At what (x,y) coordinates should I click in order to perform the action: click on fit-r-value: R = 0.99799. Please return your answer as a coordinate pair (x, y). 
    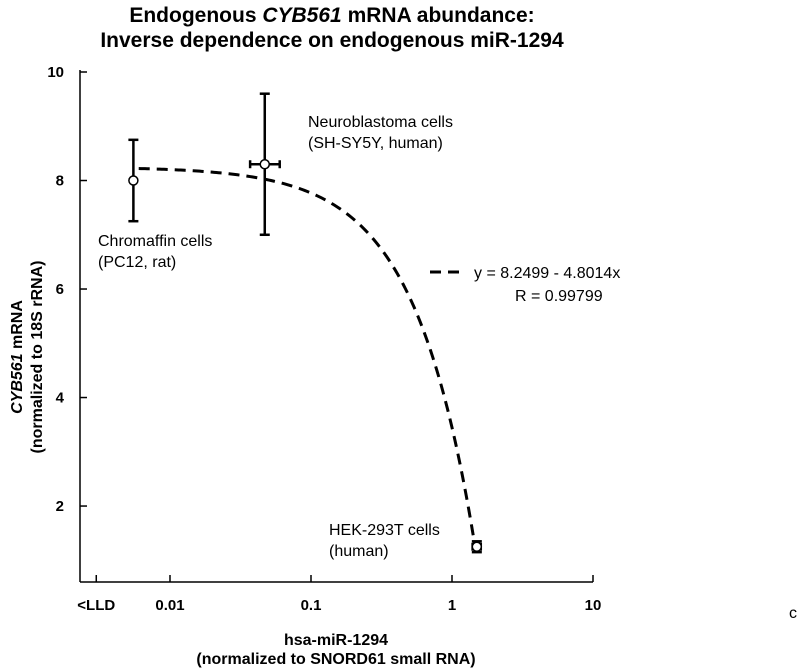
    Looking at the image, I should click on (559, 296).